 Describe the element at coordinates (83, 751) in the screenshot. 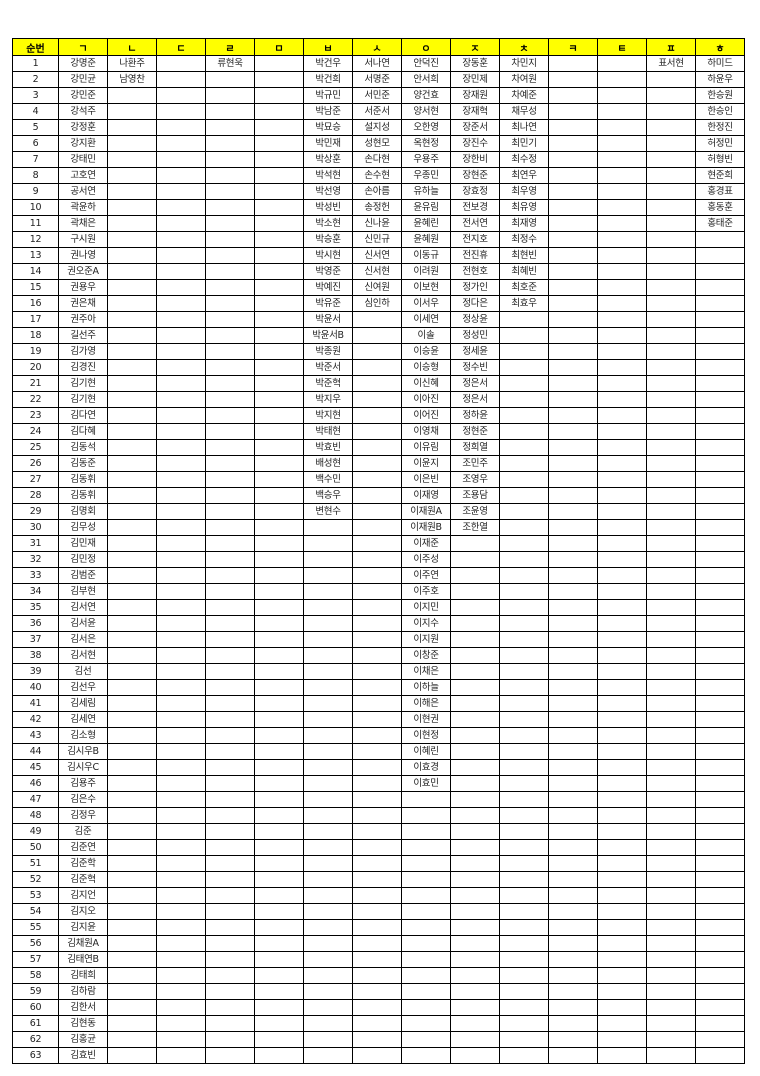

I see `name-cell: 김시우B` at that location.